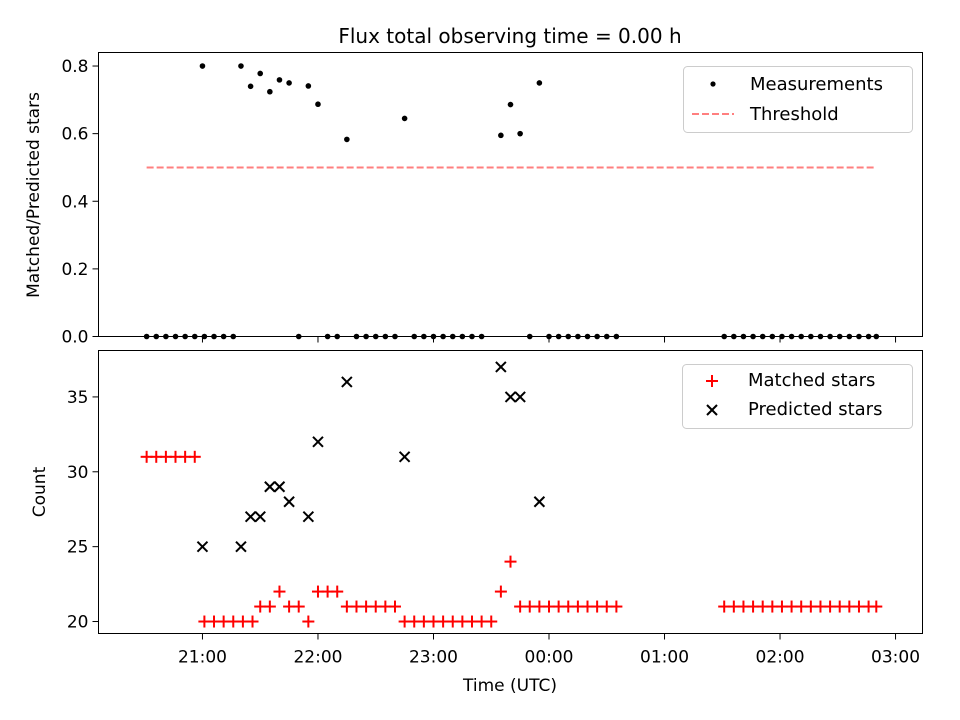 The width and height of the screenshot is (960, 720). I want to click on y-tick-label: 0.0, so click(74, 338).